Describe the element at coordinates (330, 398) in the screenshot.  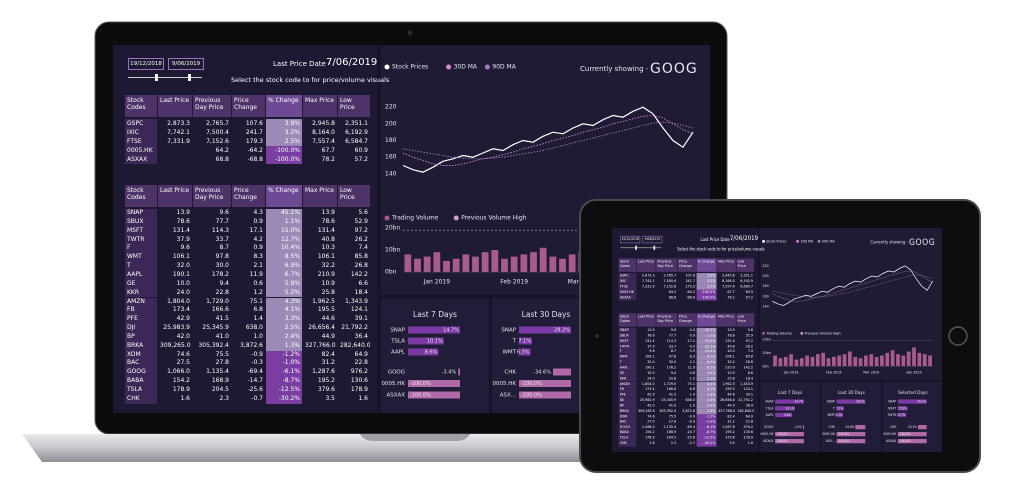
I see `table-cell: 3.5` at that location.